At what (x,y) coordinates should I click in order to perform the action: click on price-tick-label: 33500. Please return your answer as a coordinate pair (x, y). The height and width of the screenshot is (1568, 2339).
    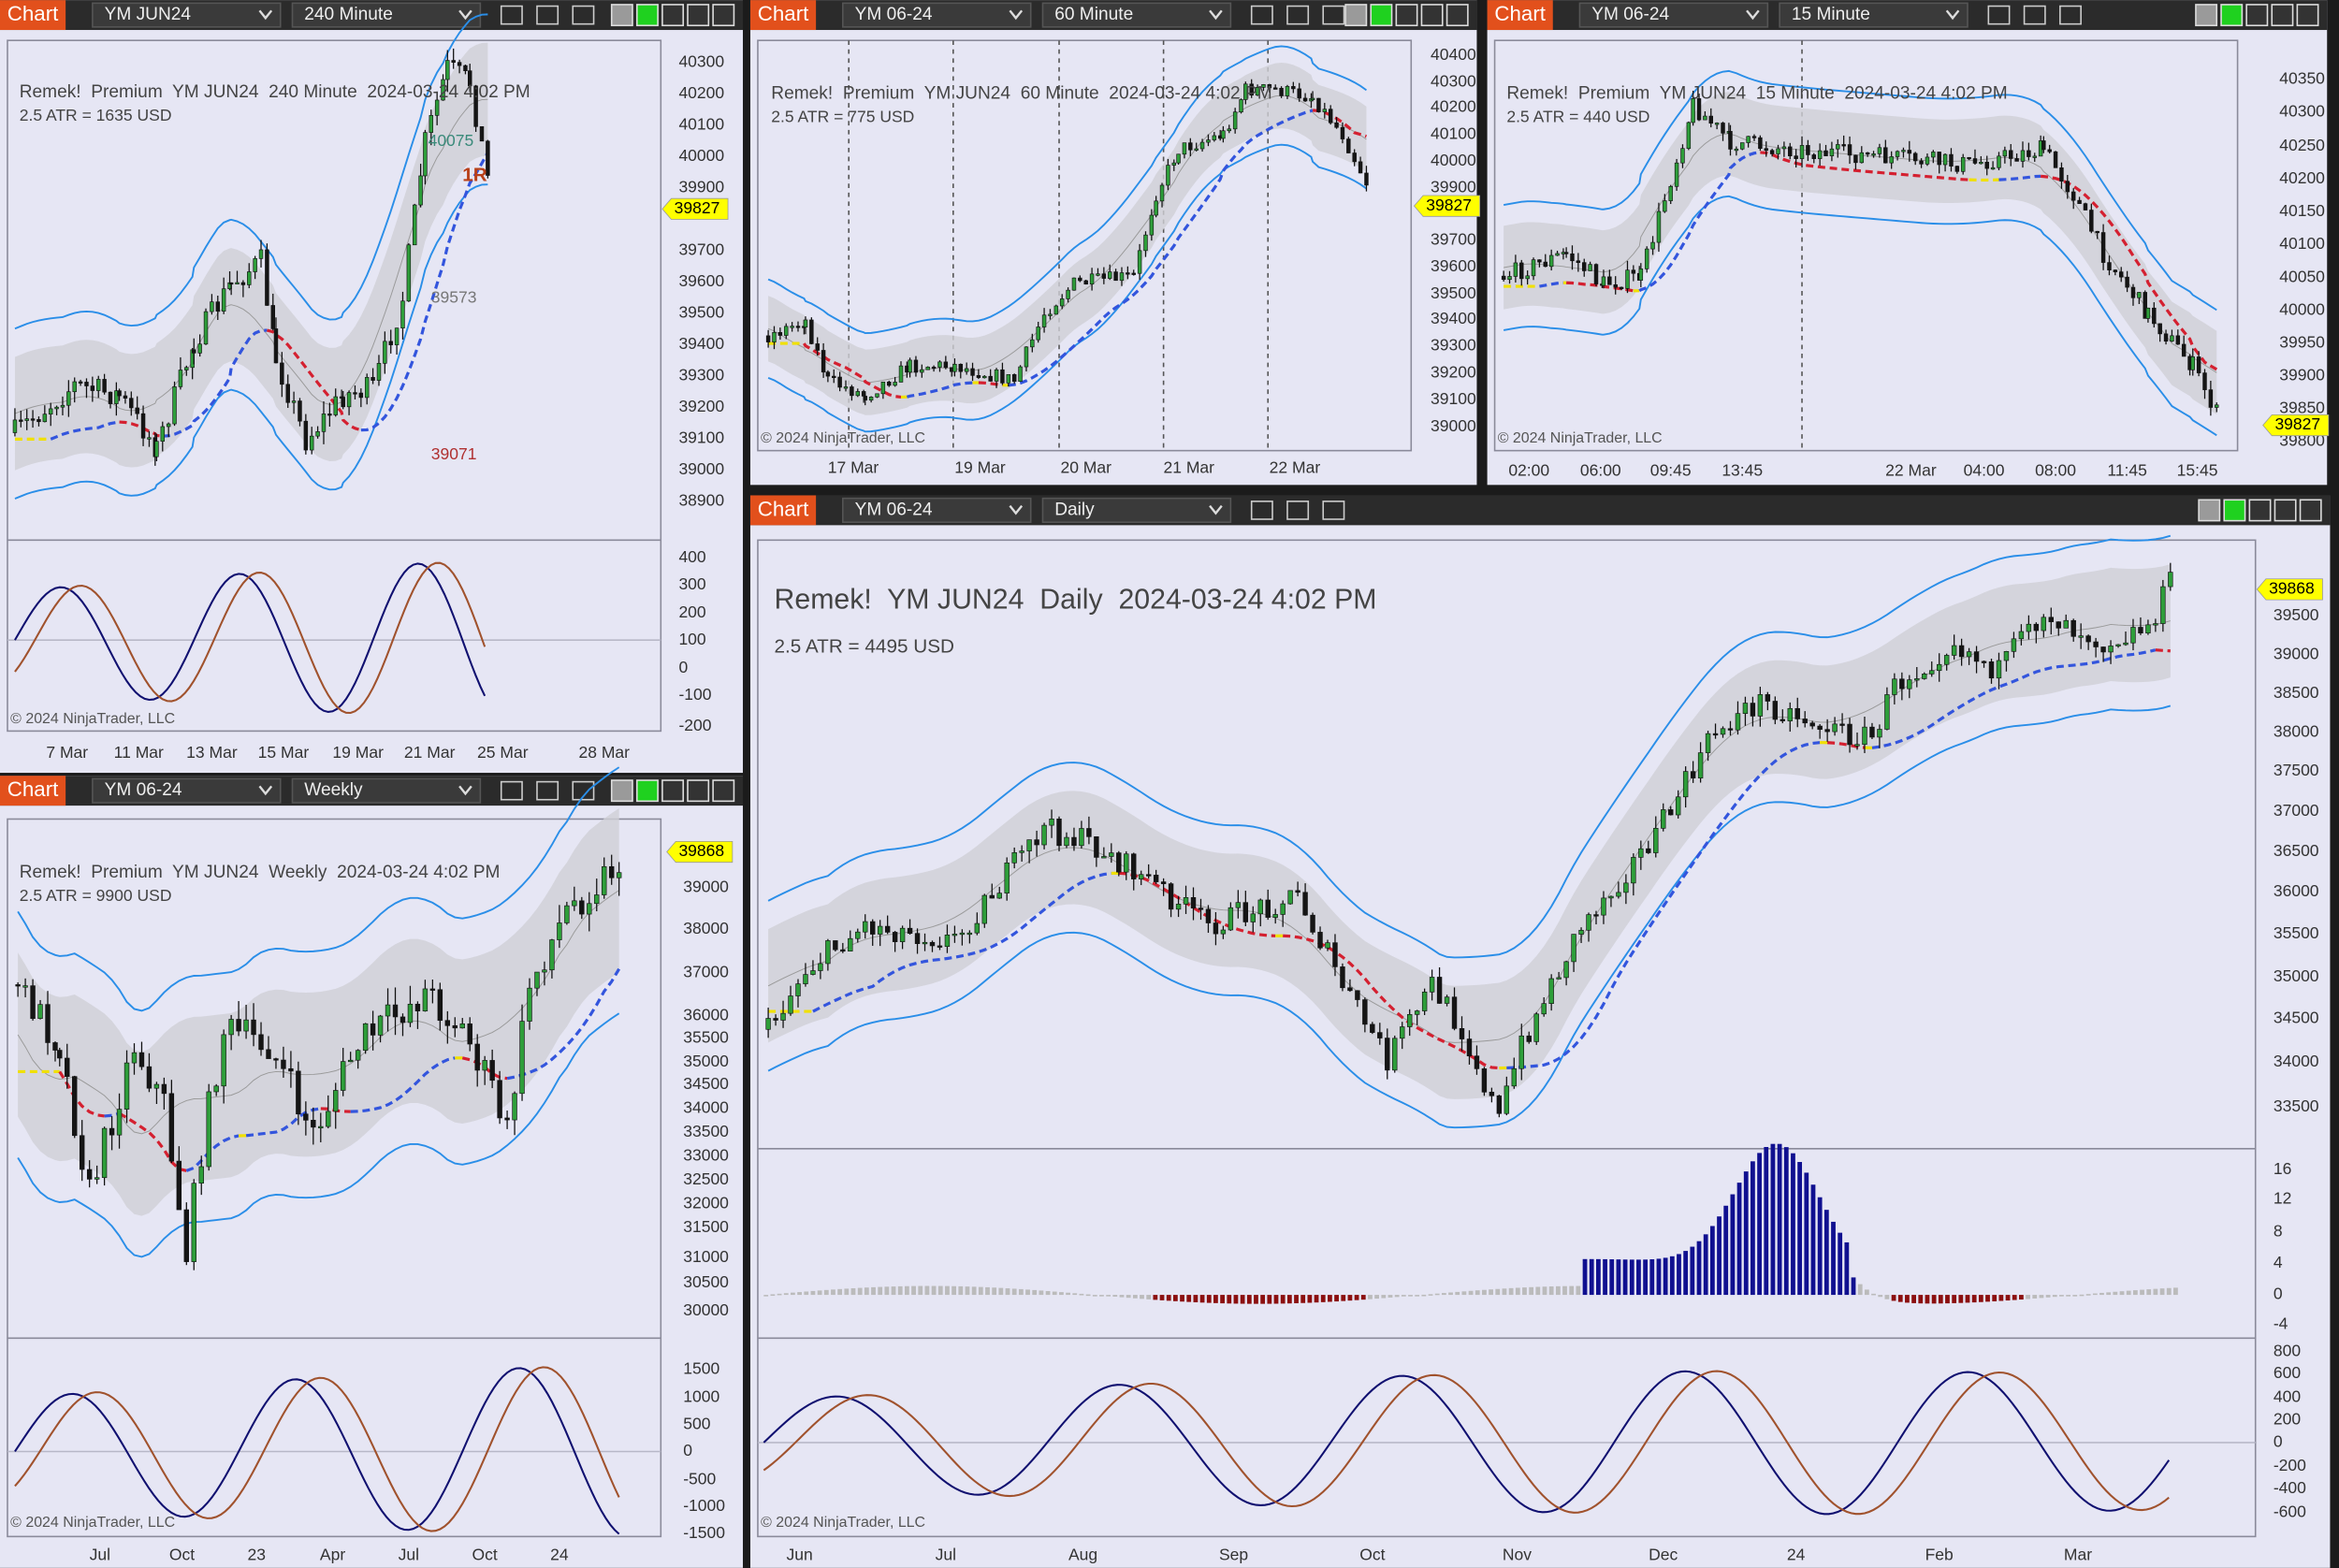
    Looking at the image, I should click on (2296, 1106).